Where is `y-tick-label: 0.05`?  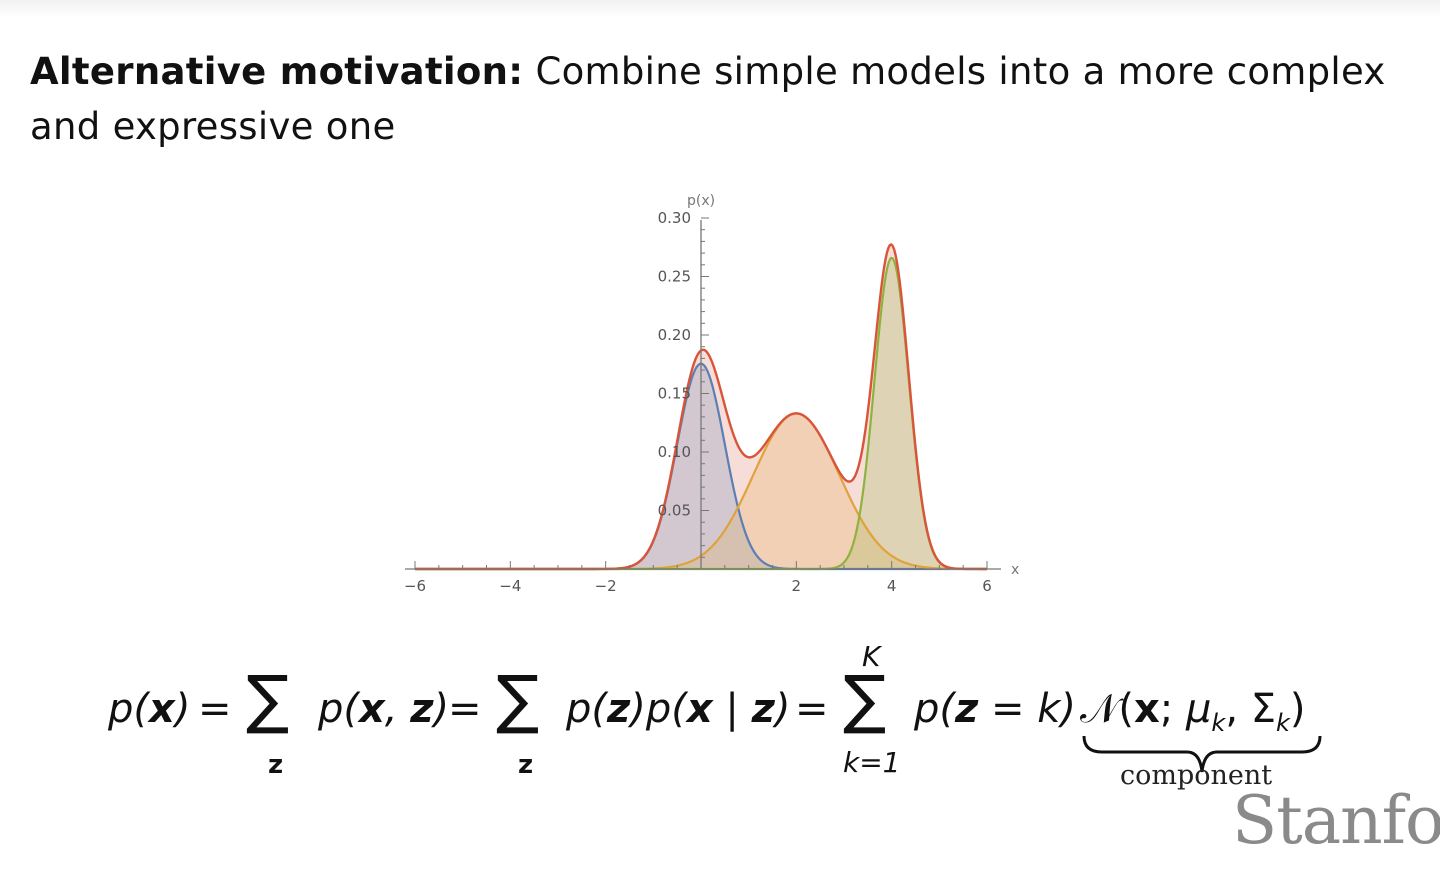
y-tick-label: 0.05 is located at coordinates (674, 511).